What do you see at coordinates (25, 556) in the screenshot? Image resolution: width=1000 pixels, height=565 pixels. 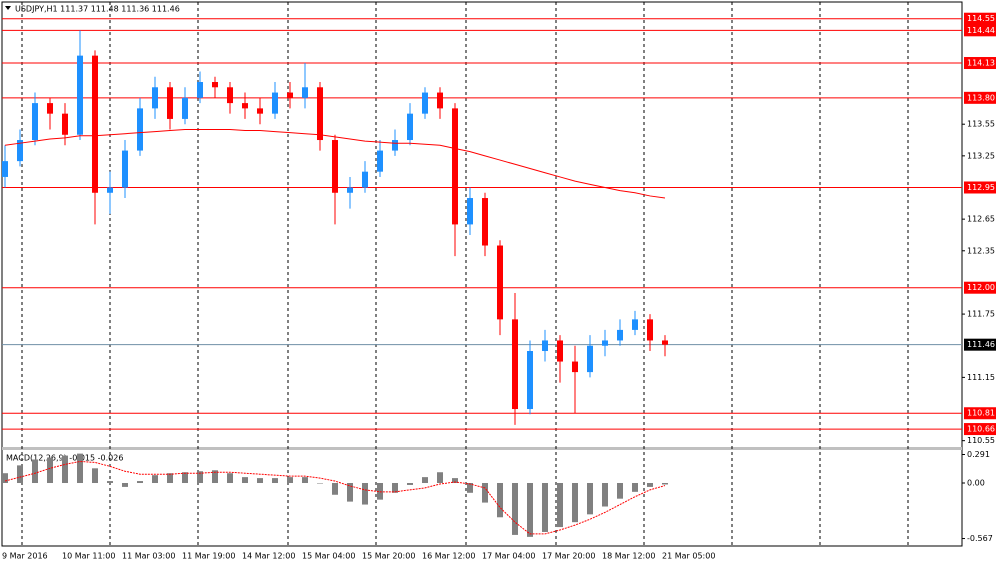 I see `x-tick-label: 9 Mar 2016` at bounding box center [25, 556].